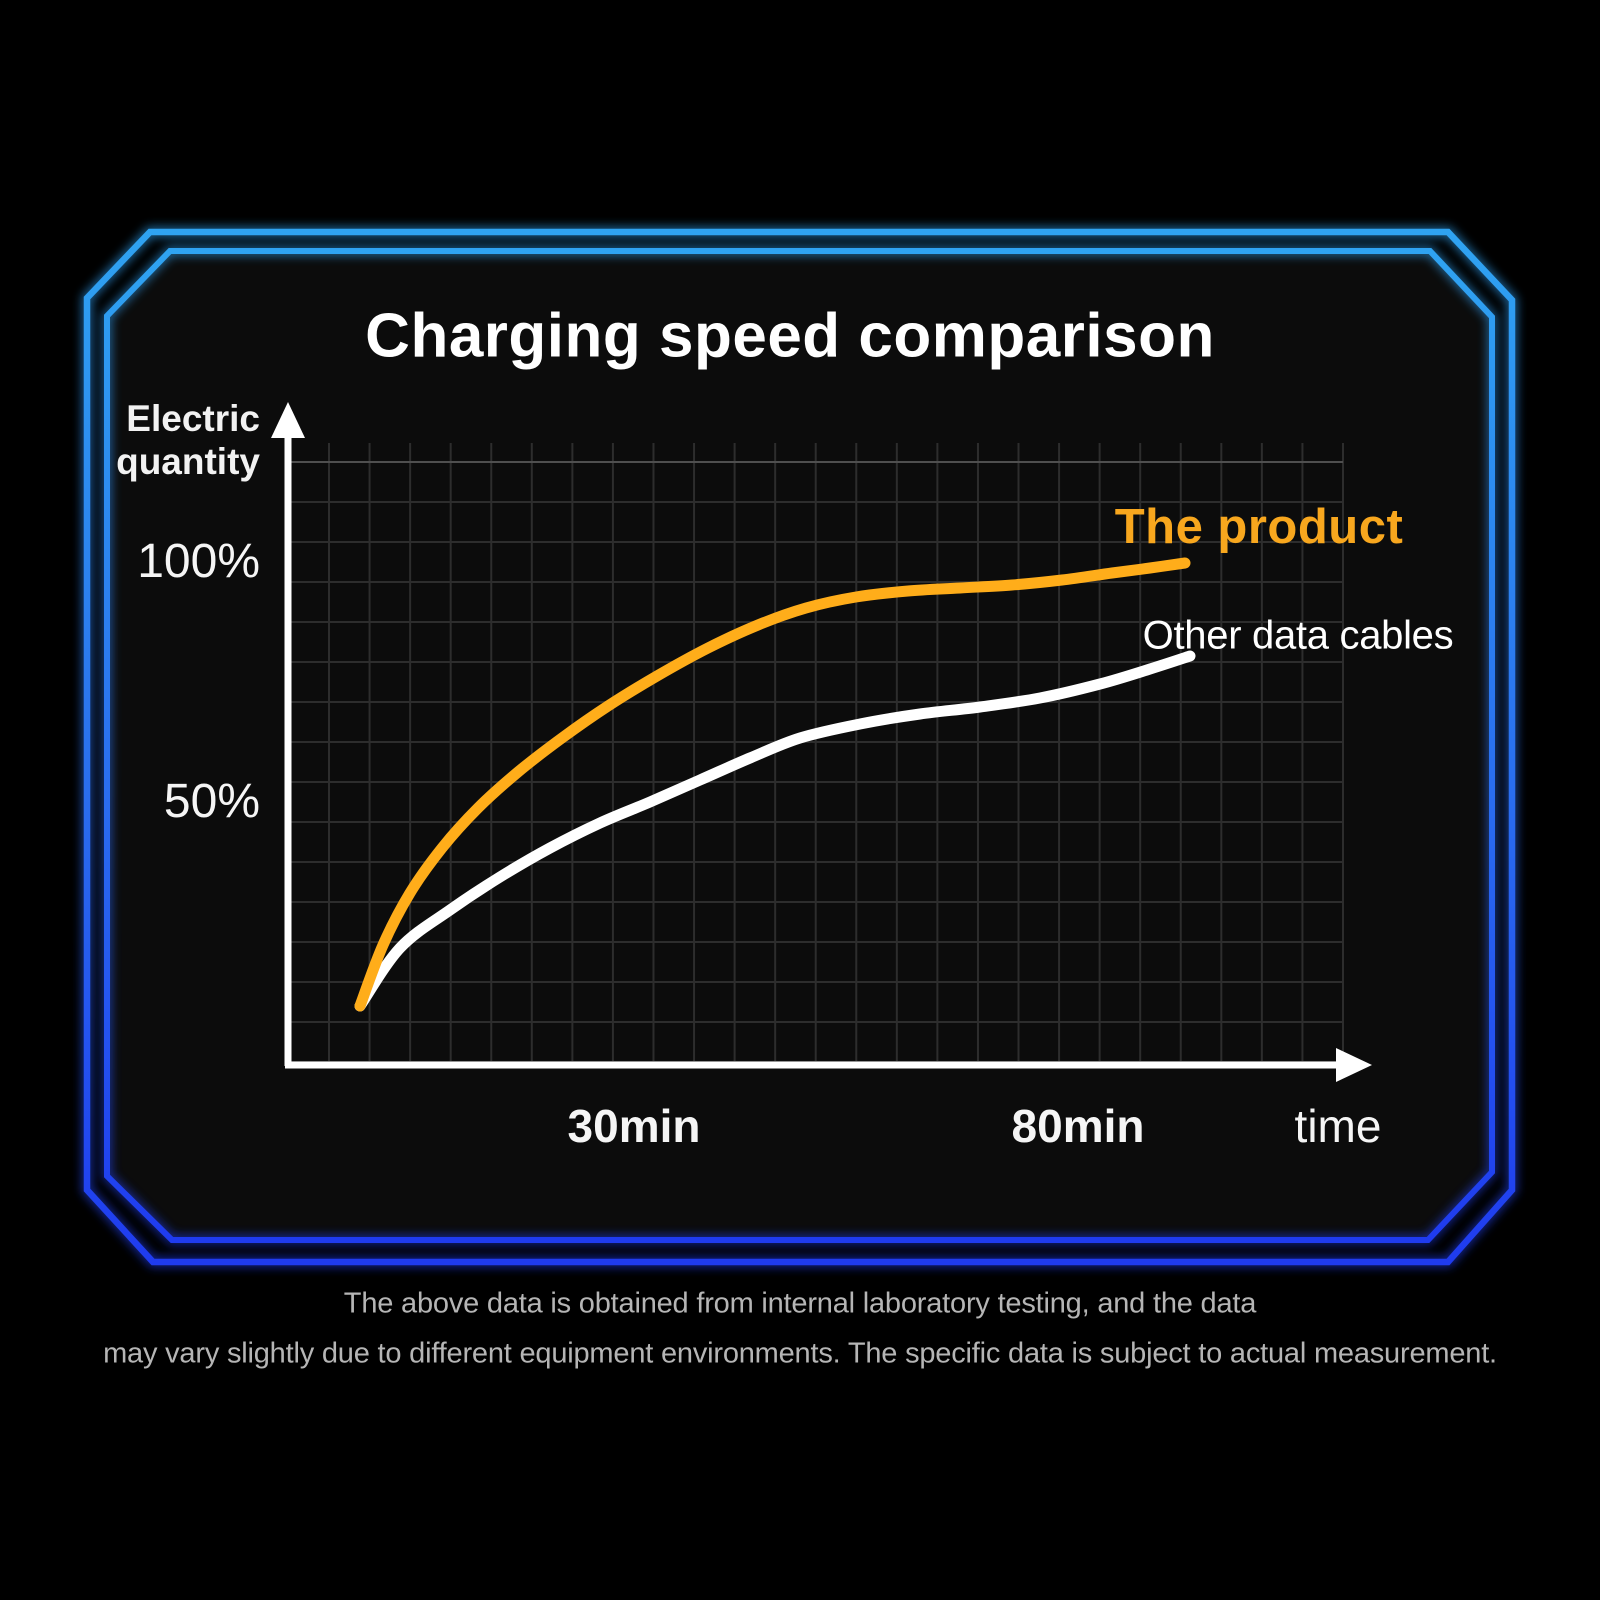 The image size is (1600, 1600). Describe the element at coordinates (790, 336) in the screenshot. I see `chart-title: Charging speed comparison` at that location.